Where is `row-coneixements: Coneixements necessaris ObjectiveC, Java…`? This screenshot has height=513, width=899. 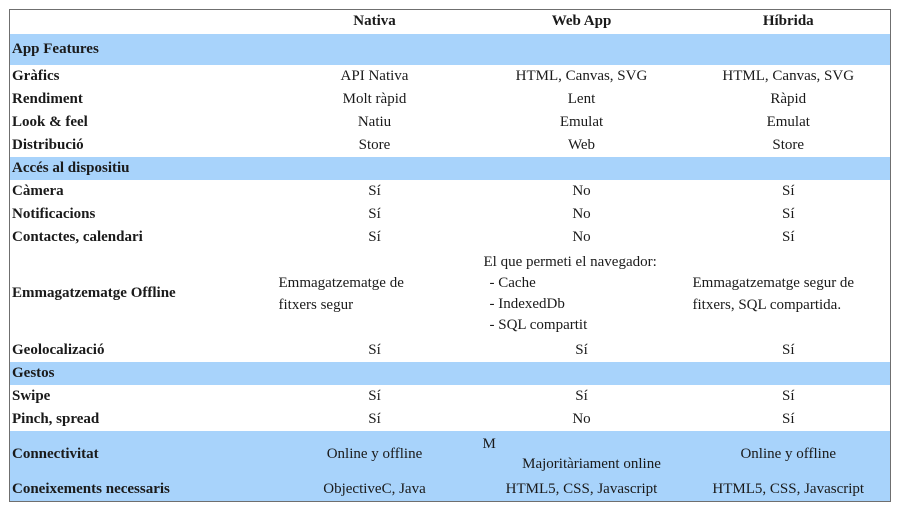 row-coneixements: Coneixements necessaris ObjectiveC, Java… is located at coordinates (450, 489).